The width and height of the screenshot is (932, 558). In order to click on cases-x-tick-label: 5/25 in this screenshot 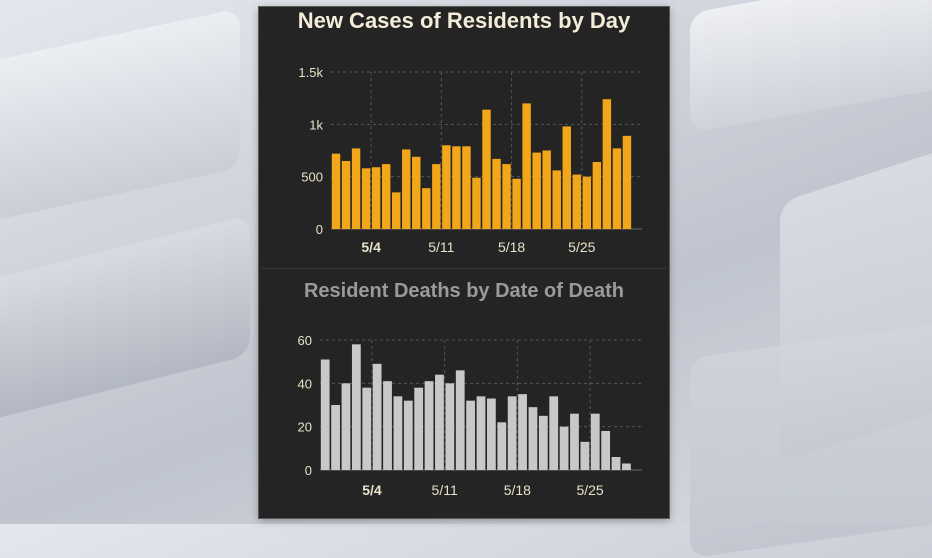, I will do `click(581, 247)`.